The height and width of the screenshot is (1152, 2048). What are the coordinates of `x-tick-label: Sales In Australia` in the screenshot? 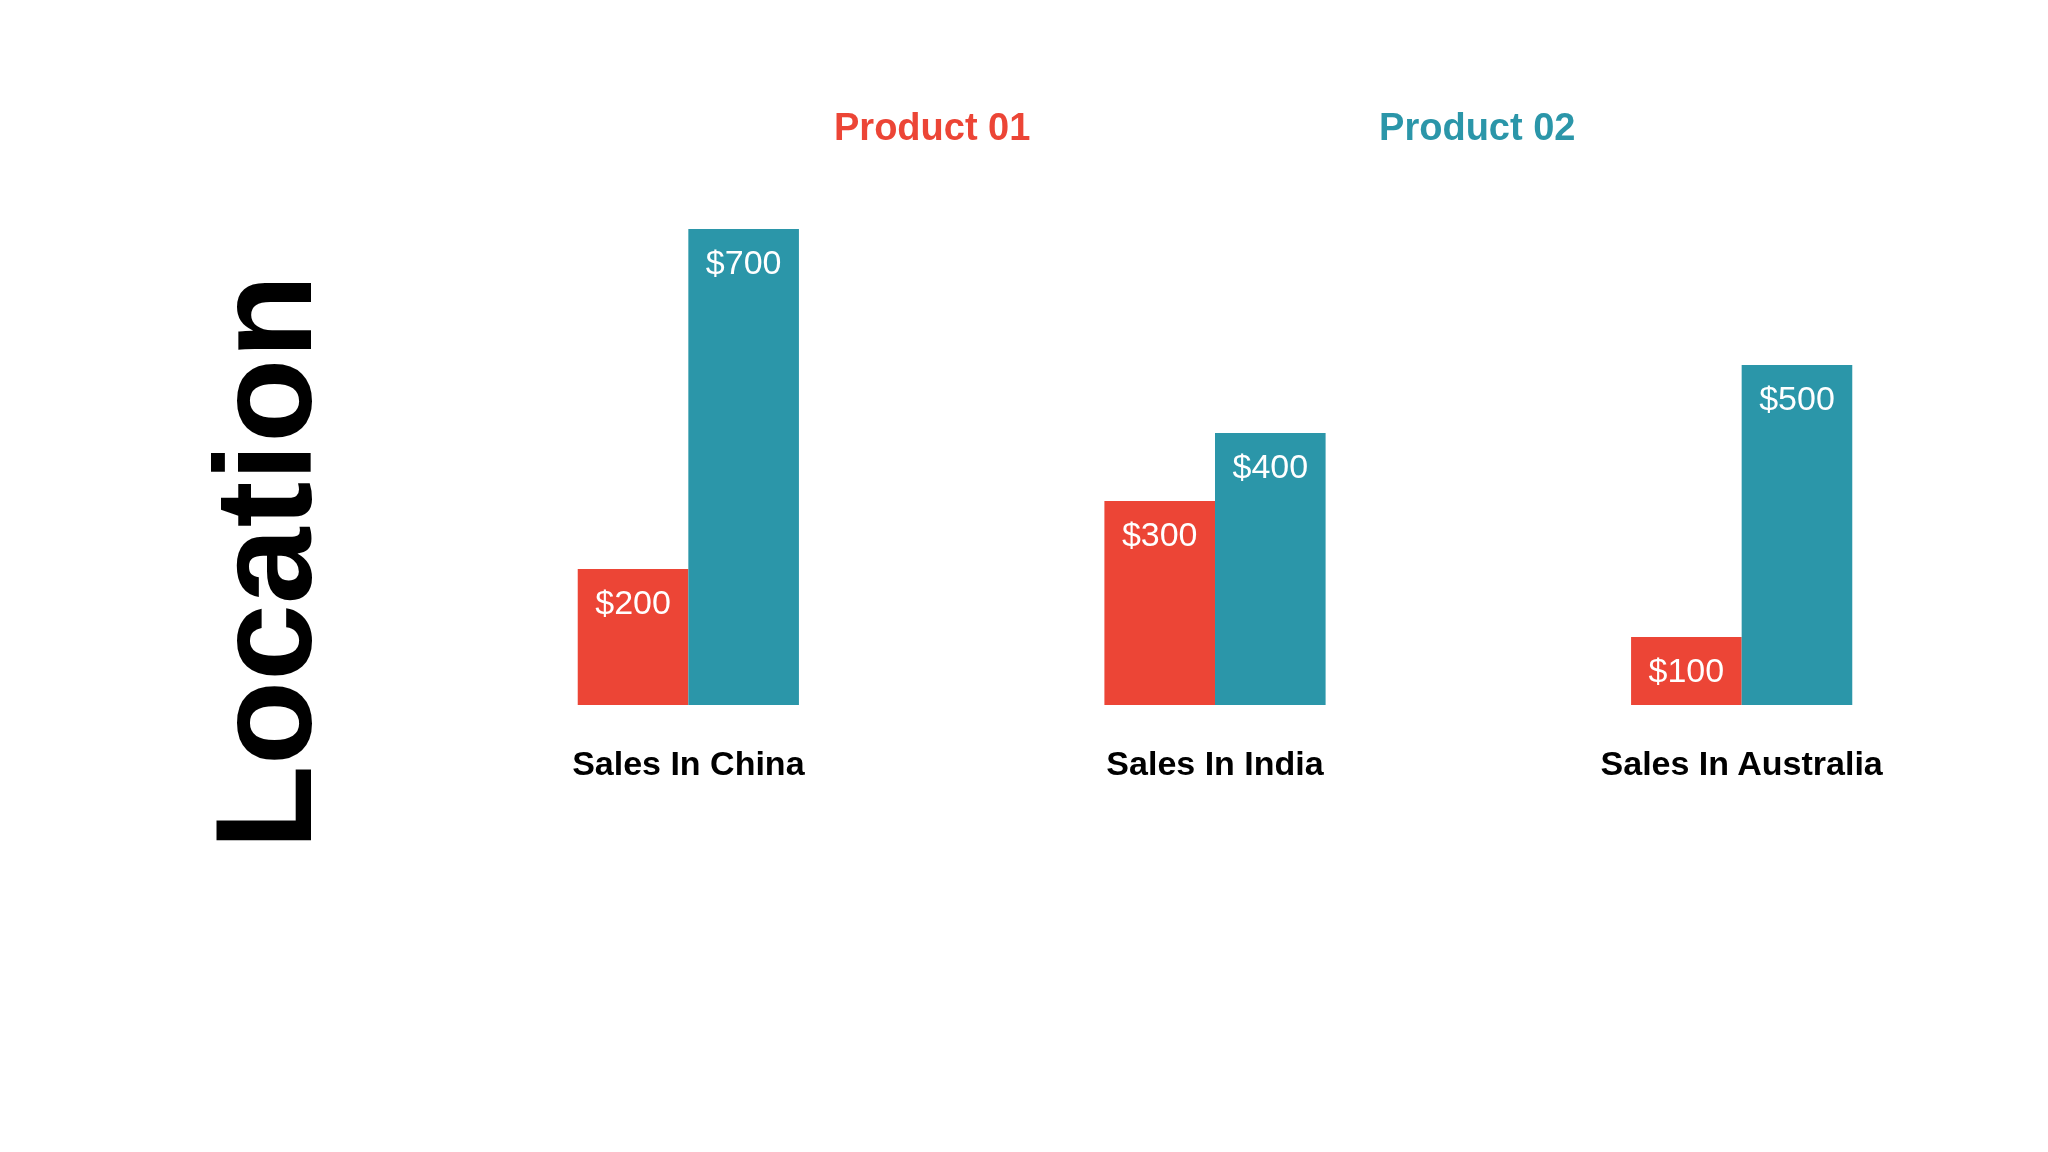 It's located at (1742, 762).